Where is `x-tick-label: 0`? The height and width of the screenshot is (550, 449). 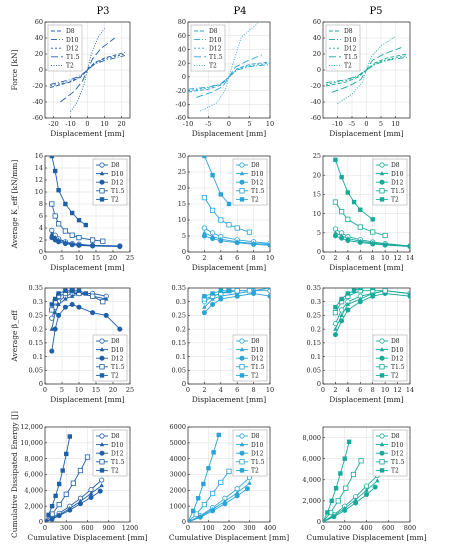
x-tick-label: 0 is located at coordinates (87, 124).